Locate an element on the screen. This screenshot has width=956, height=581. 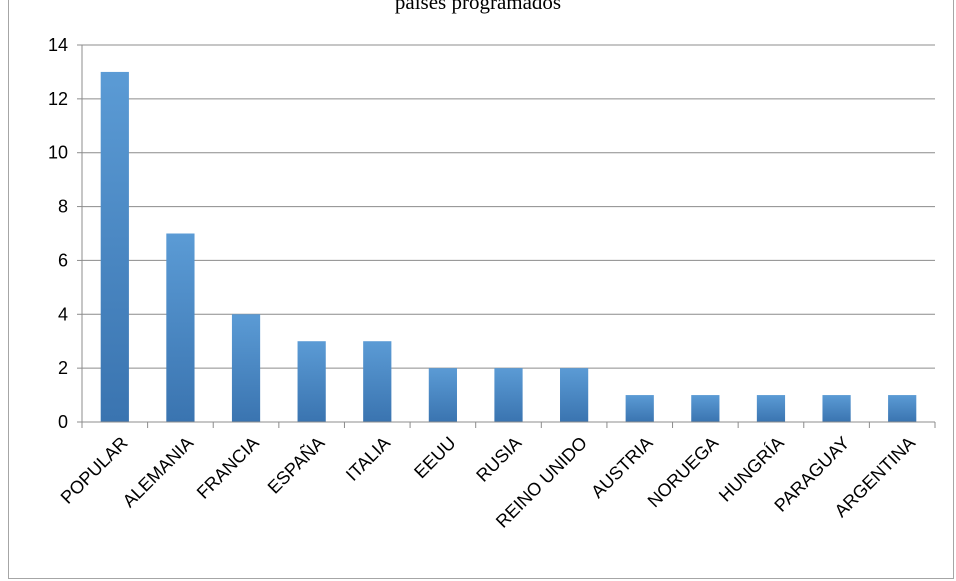
x-tick-label: EEUU is located at coordinates (435, 458).